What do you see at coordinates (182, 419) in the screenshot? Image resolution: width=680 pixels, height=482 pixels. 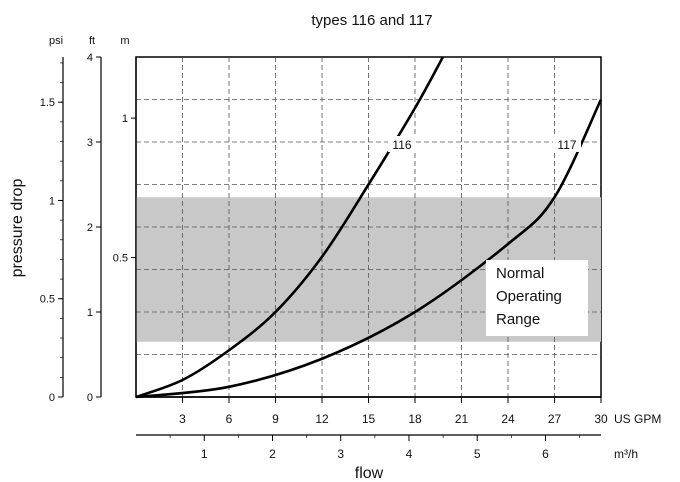 I see `x-tick-label-gpm: 3` at bounding box center [182, 419].